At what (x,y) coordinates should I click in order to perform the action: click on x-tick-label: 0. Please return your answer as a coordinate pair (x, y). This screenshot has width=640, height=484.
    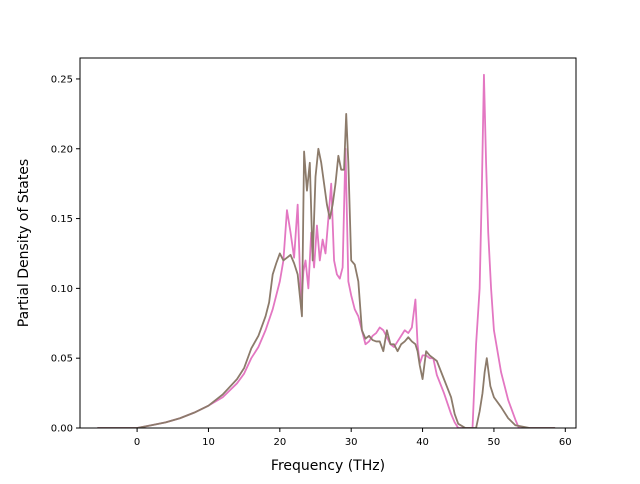
    Looking at the image, I should click on (137, 442).